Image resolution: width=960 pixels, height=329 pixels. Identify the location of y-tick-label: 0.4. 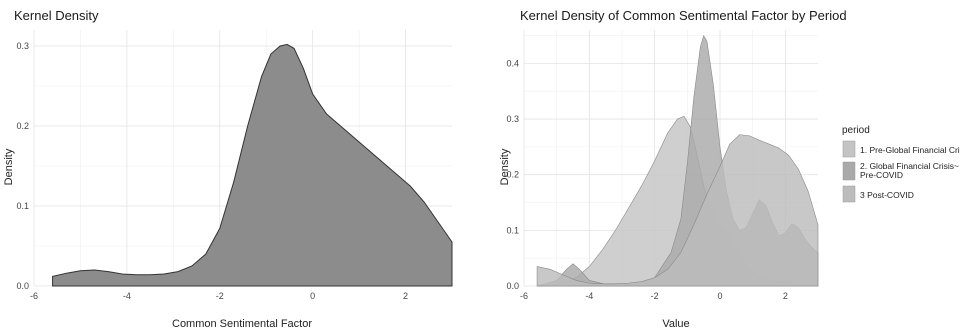
(512, 63).